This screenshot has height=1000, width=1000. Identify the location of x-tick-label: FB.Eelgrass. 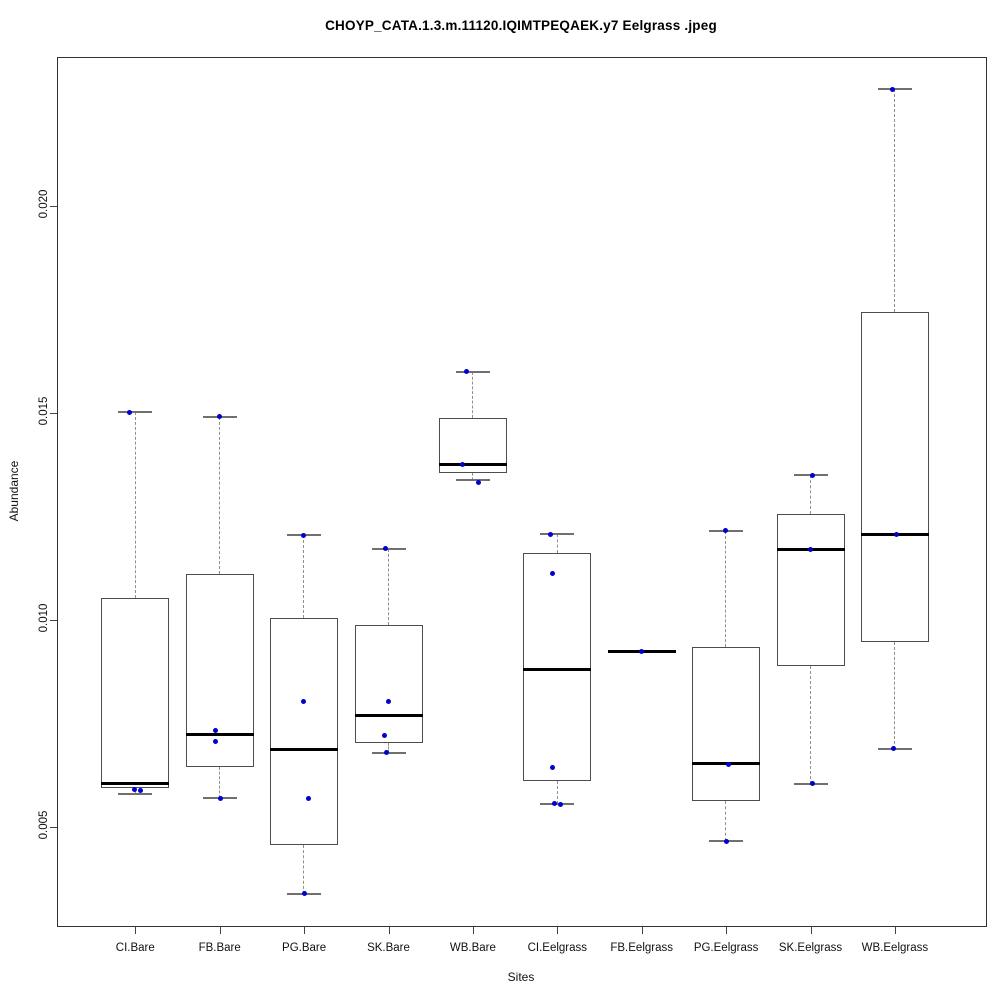
(641, 948).